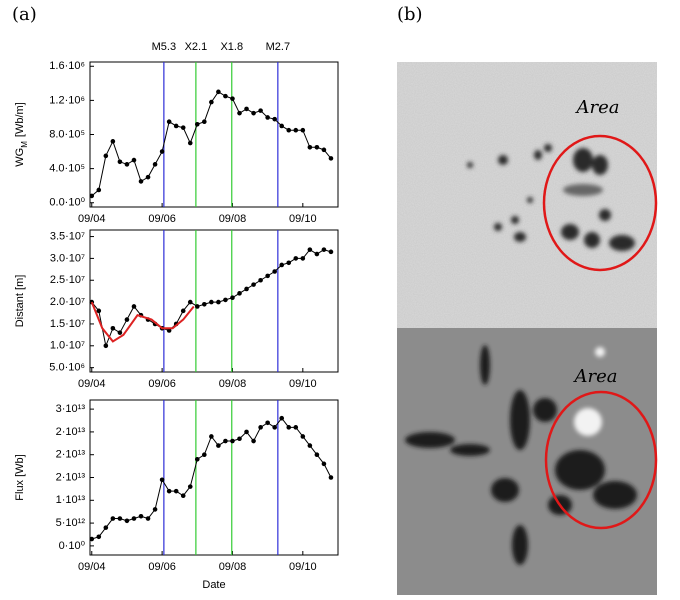 The width and height of the screenshot is (680, 600). Describe the element at coordinates (231, 47) in the screenshot. I see `event-label: X1.8` at that location.